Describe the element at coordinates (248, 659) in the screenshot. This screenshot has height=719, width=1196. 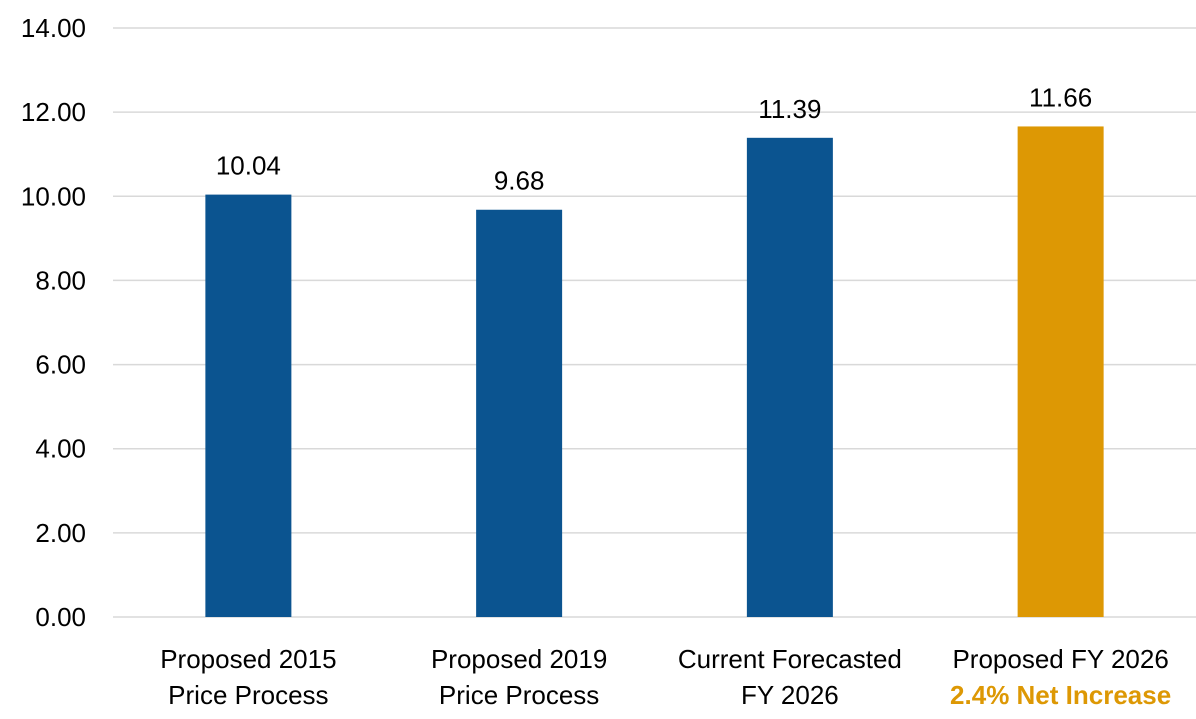
I see `x-tick-label: Proposed 2015` at that location.